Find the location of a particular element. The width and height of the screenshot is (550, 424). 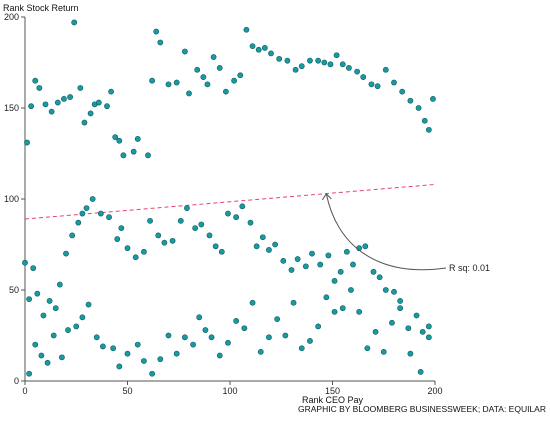

y-tick-label: 100 is located at coordinates (11, 199).